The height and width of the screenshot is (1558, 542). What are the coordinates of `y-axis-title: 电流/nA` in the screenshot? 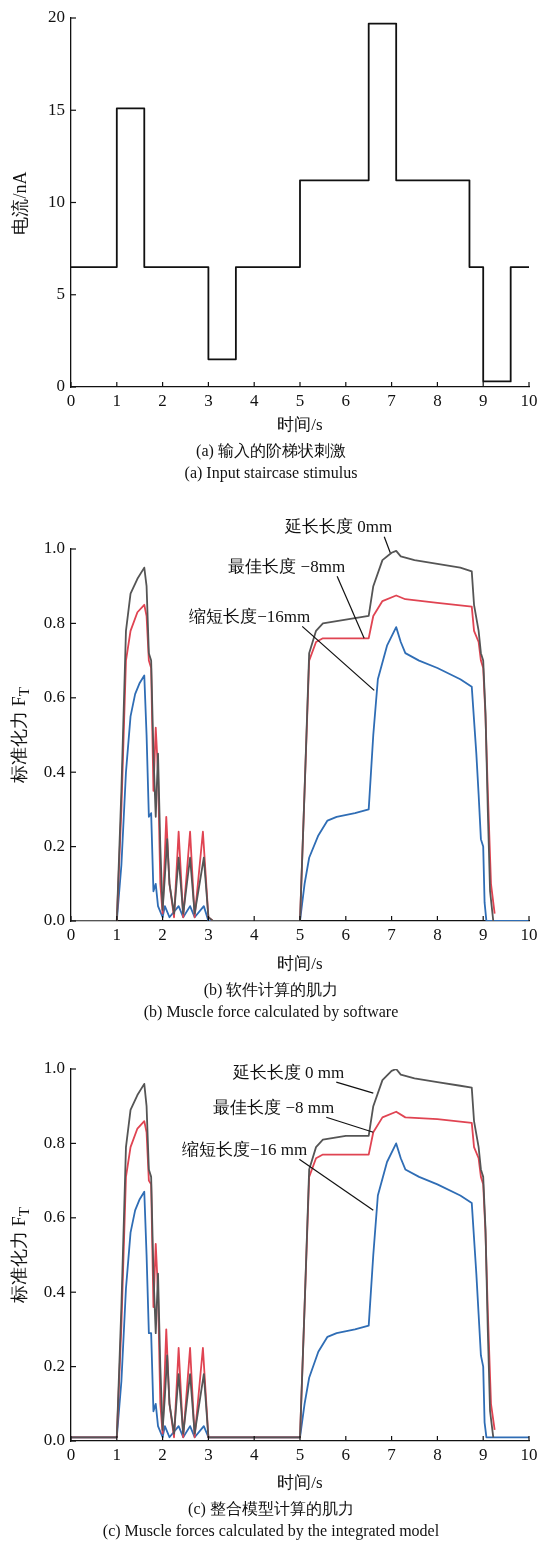 It's located at (20, 202).